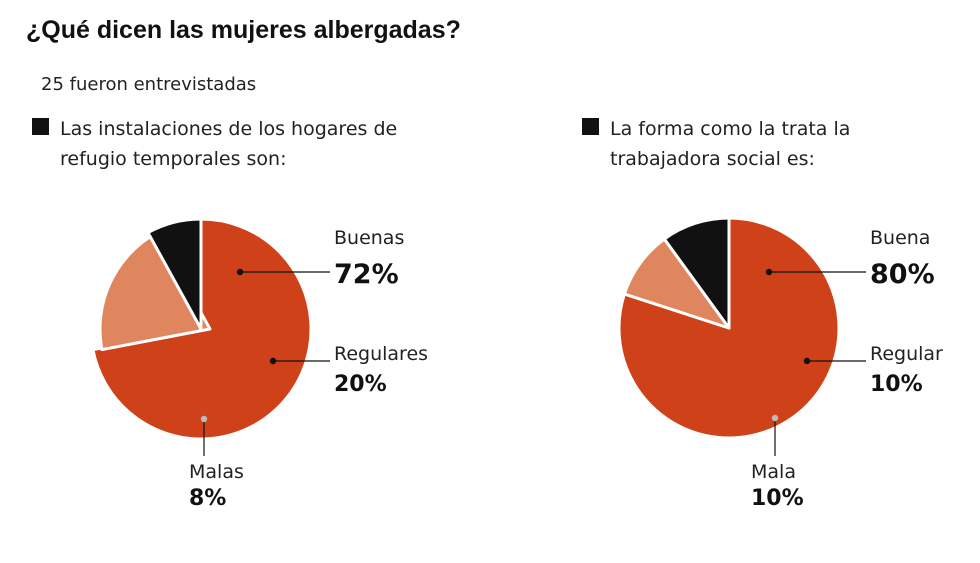 The height and width of the screenshot is (563, 980). Describe the element at coordinates (360, 384) in the screenshot. I see `pie-1-value-regulares: 20%` at that location.